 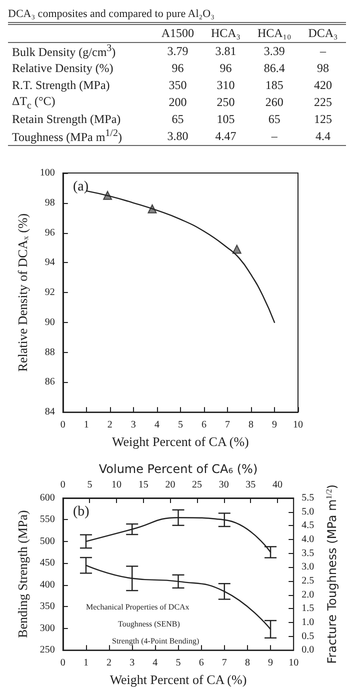 I want to click on y-tick-label: 550, so click(x=47, y=520).